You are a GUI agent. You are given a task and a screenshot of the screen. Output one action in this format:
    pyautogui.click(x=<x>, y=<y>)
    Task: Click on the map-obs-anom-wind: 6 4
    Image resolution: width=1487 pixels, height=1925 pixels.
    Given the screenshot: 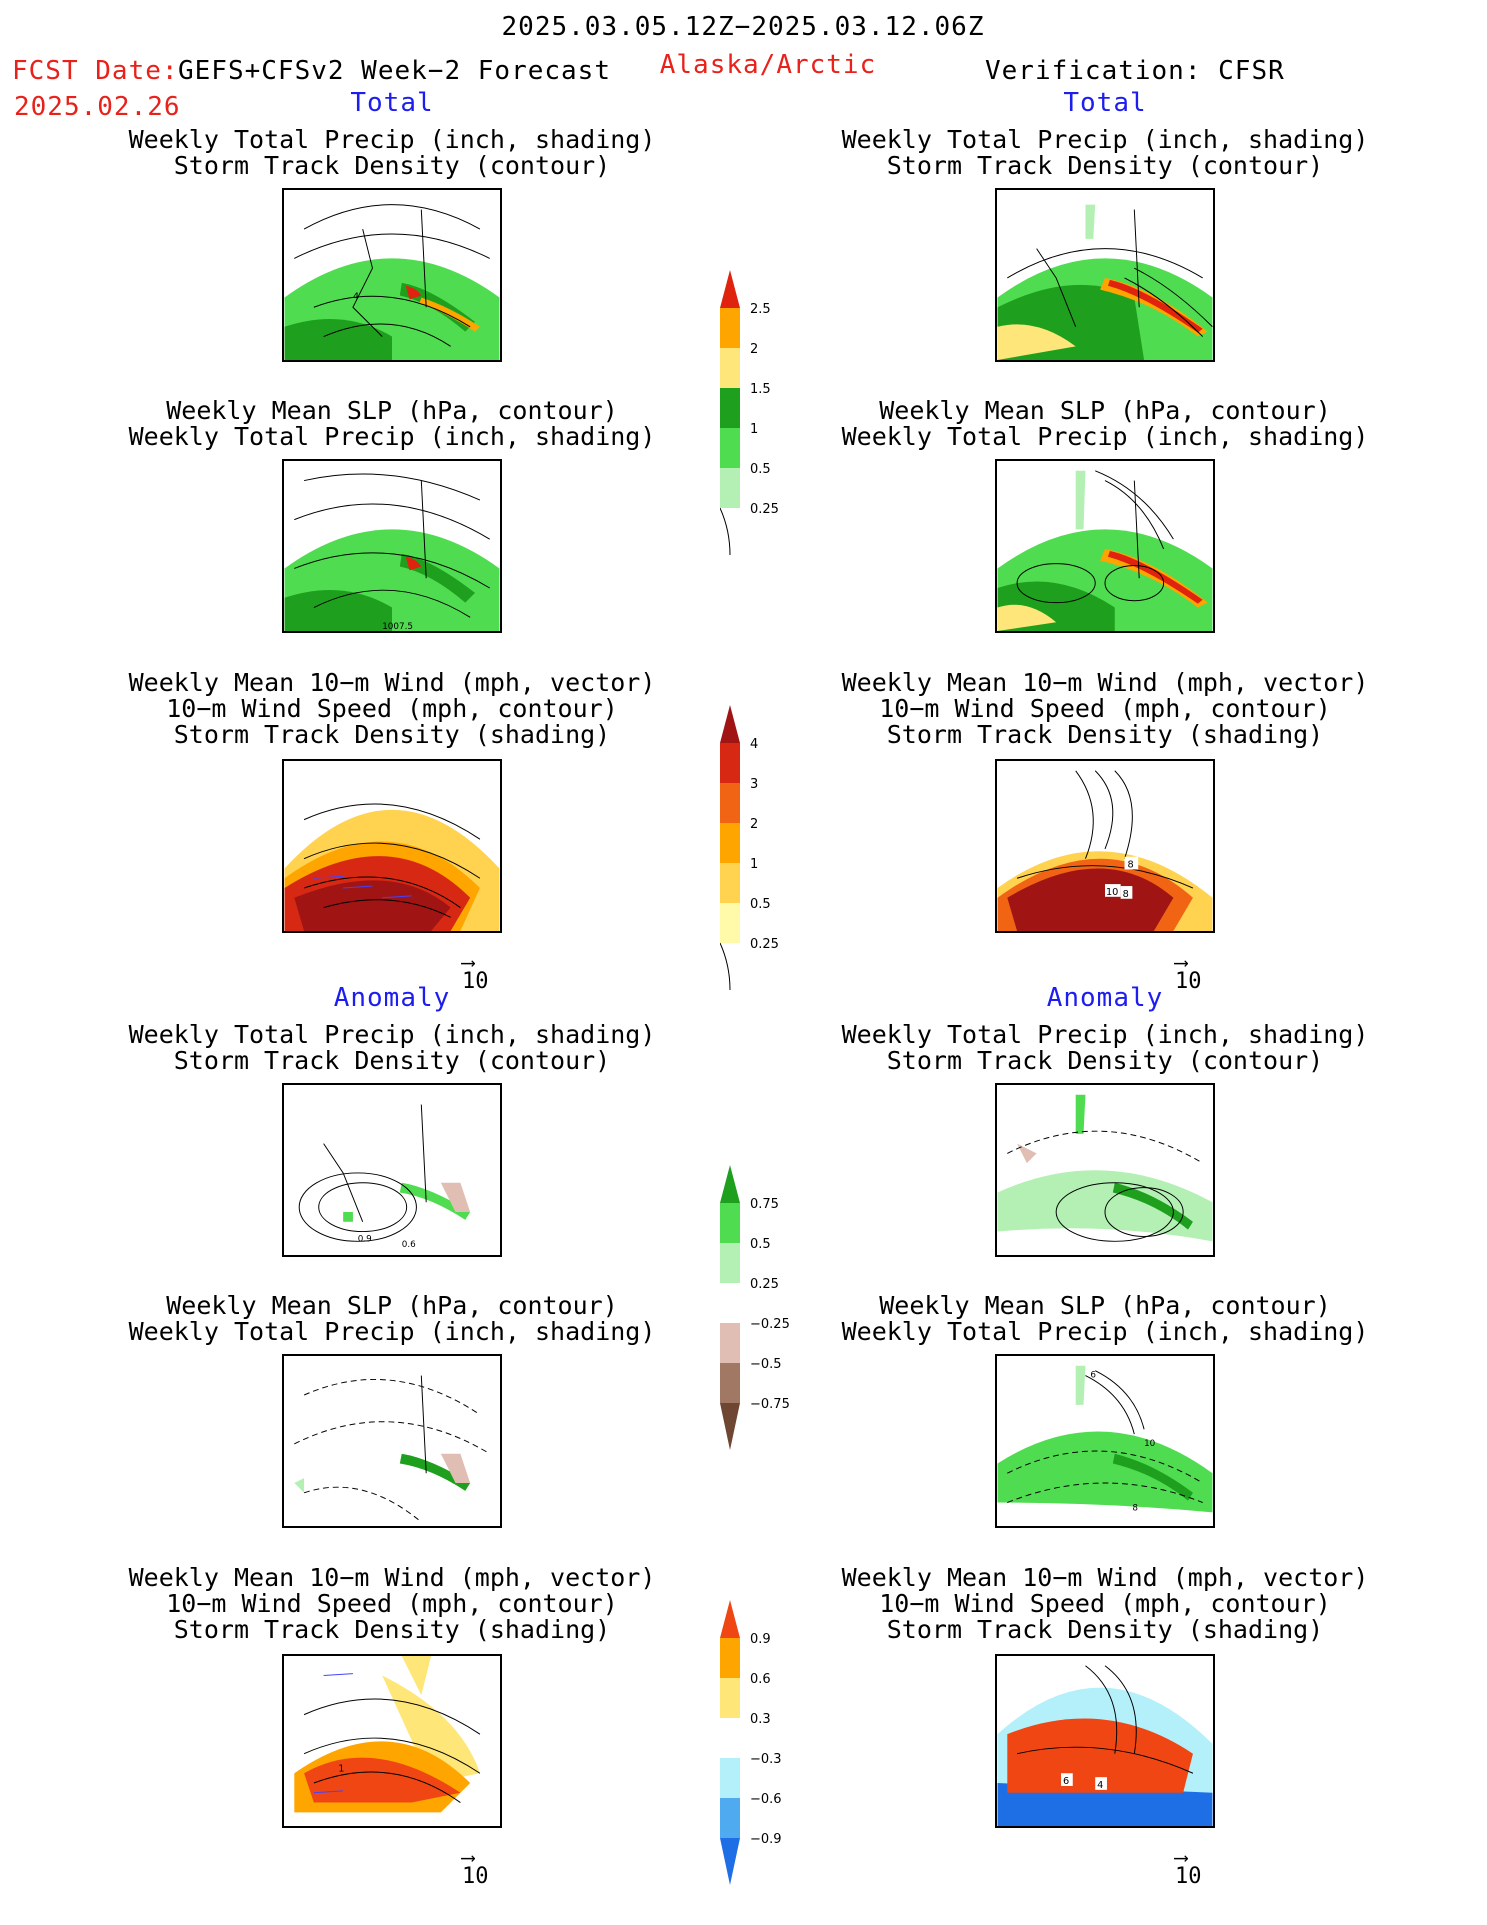 What is the action you would take?
    pyautogui.click(x=1105, y=1741)
    